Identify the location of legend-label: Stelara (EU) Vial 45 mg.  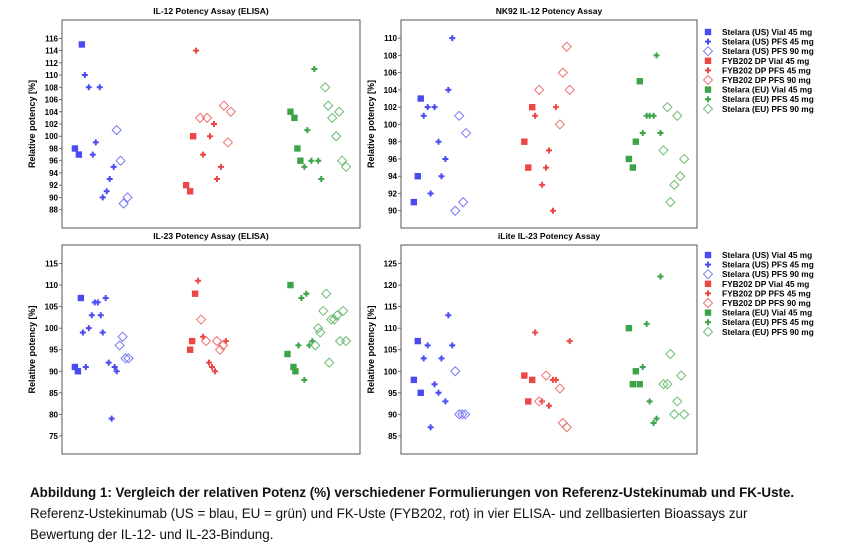
(767, 90).